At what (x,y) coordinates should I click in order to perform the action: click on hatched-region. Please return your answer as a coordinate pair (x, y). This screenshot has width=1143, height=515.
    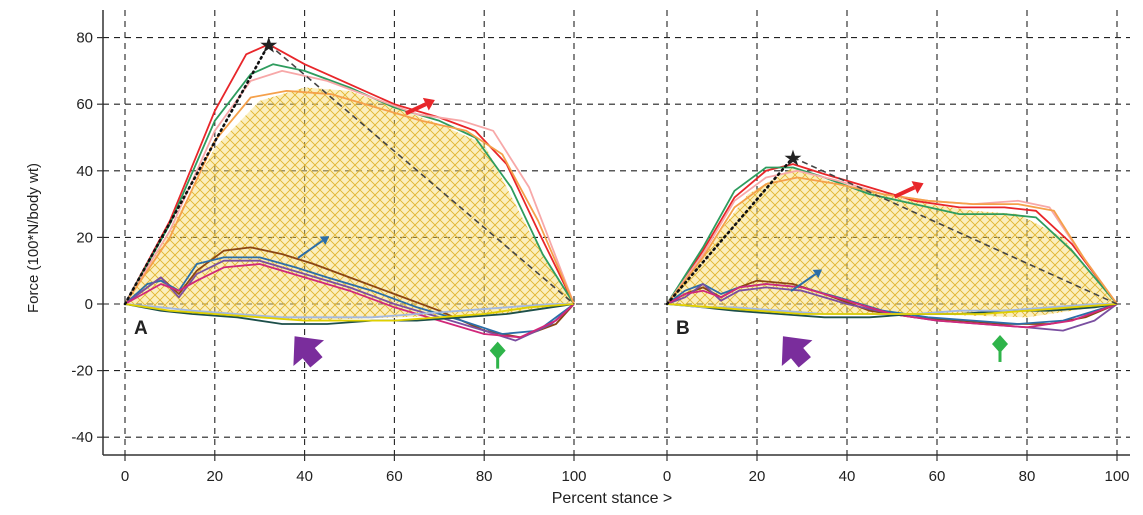
    Looking at the image, I should click on (892, 242).